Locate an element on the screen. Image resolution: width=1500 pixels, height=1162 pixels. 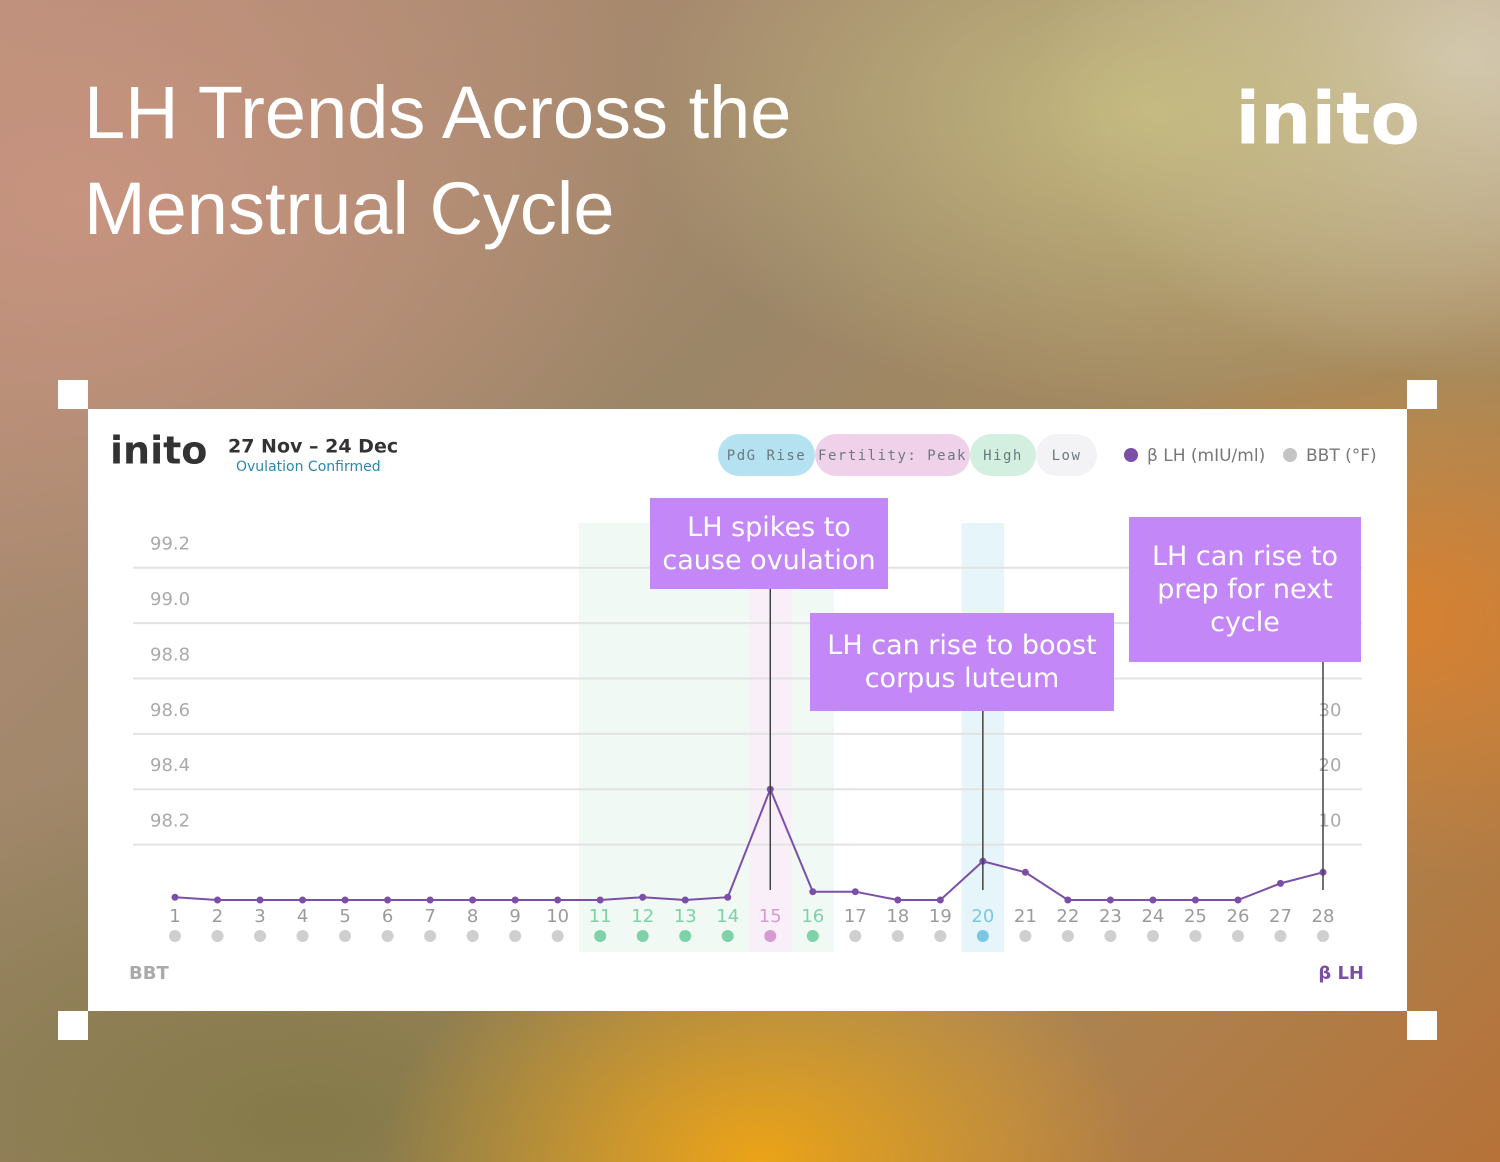
title-line: LH Trends Across the Menstrual Cycle is located at coordinates (437, 160).